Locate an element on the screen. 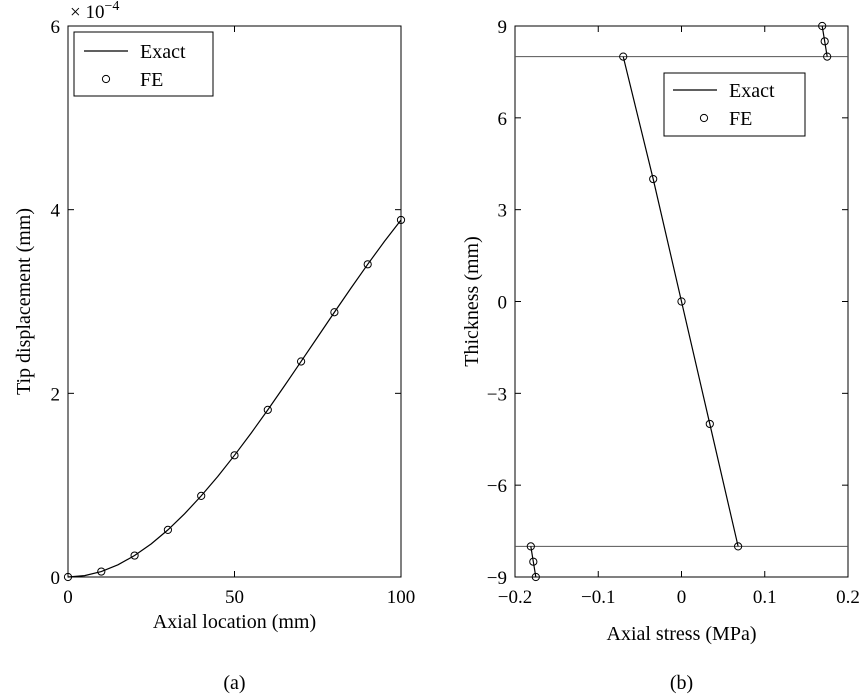 The image size is (864, 700). x-tick-label: 50 is located at coordinates (234, 597).